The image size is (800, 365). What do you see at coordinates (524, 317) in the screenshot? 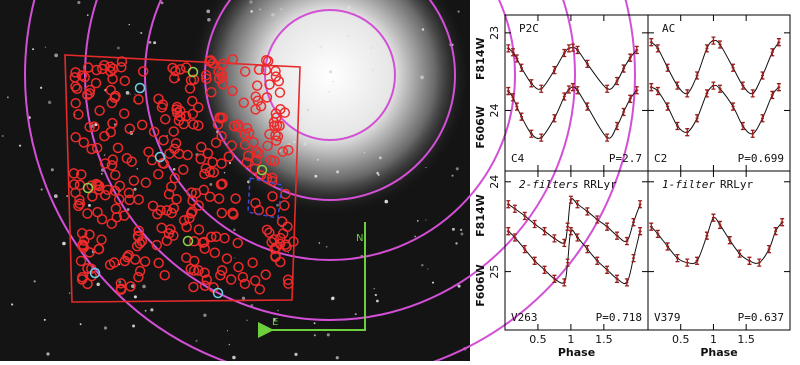
I see `star-id: V263` at bounding box center [524, 317].